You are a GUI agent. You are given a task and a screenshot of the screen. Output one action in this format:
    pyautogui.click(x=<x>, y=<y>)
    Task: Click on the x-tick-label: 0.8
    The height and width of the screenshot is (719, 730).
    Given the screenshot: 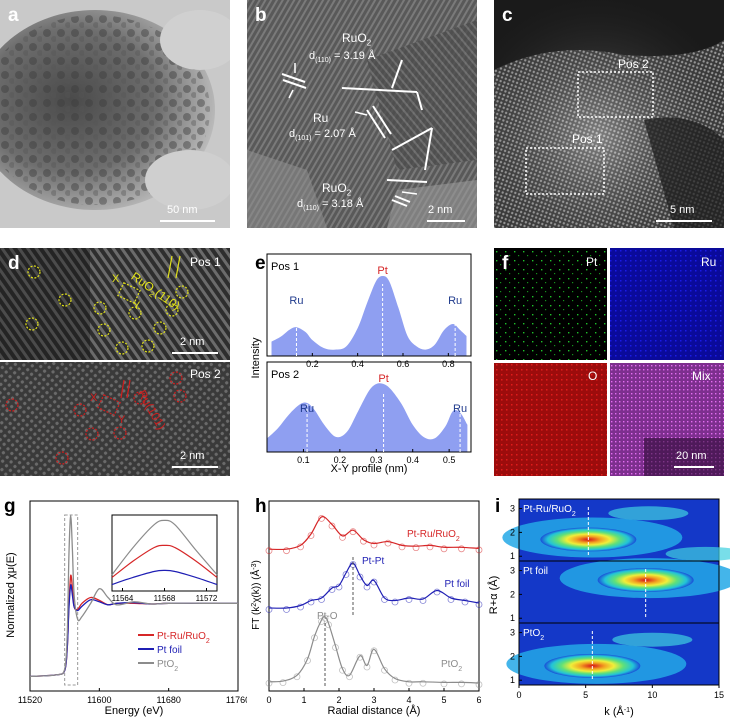 What is the action you would take?
    pyautogui.click(x=448, y=364)
    